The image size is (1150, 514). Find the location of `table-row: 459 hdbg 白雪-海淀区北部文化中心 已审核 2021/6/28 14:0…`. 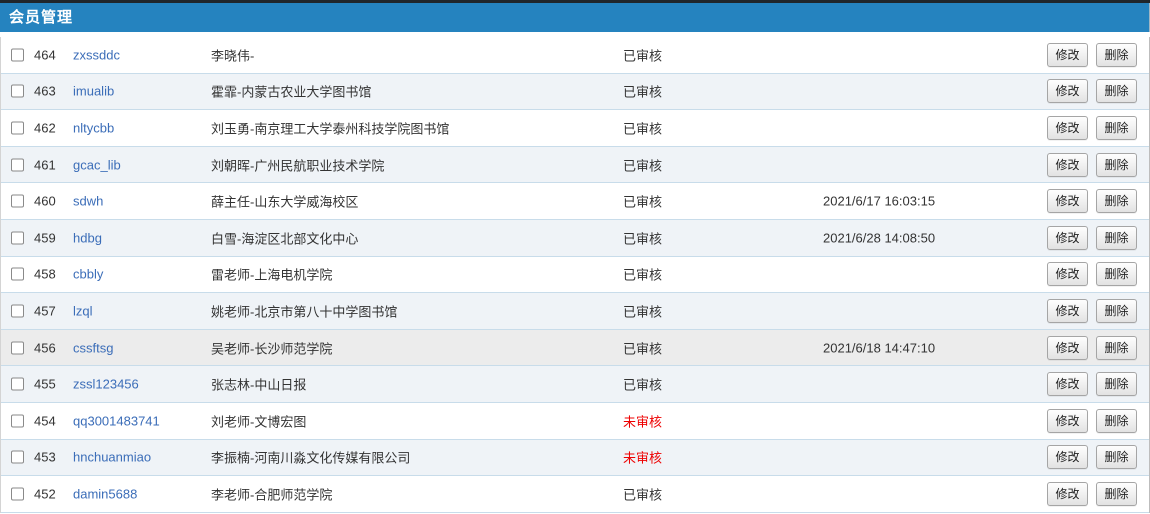

table-row: 459 hdbg 白雪-海淀区北部文化中心 已审核 2021/6/28 14:0… is located at coordinates (575, 238).